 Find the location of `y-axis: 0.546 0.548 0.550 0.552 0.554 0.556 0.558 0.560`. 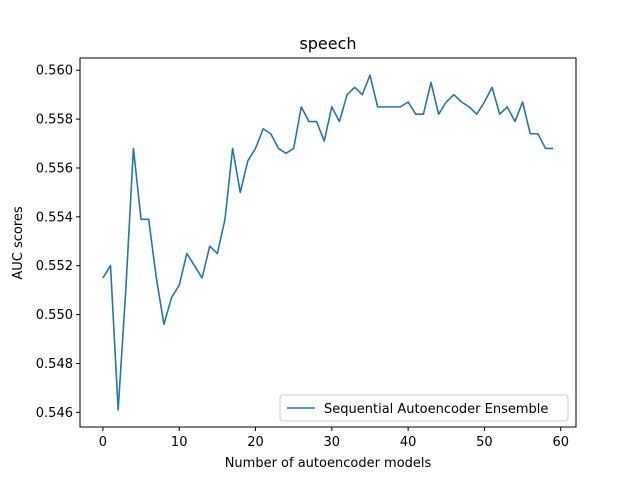

y-axis: 0.546 0.548 0.550 0.552 0.554 0.556 0.558 0.560 is located at coordinates (58, 242).